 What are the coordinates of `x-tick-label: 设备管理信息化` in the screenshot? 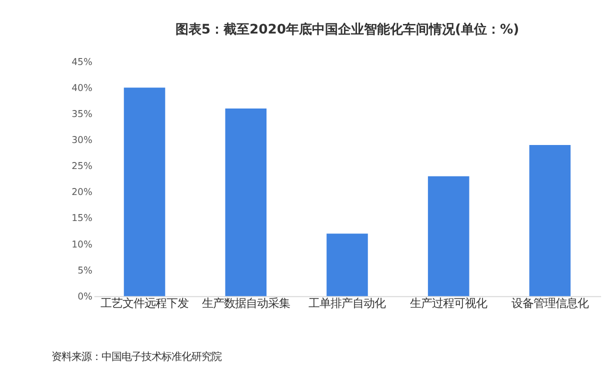 It's located at (549, 303).